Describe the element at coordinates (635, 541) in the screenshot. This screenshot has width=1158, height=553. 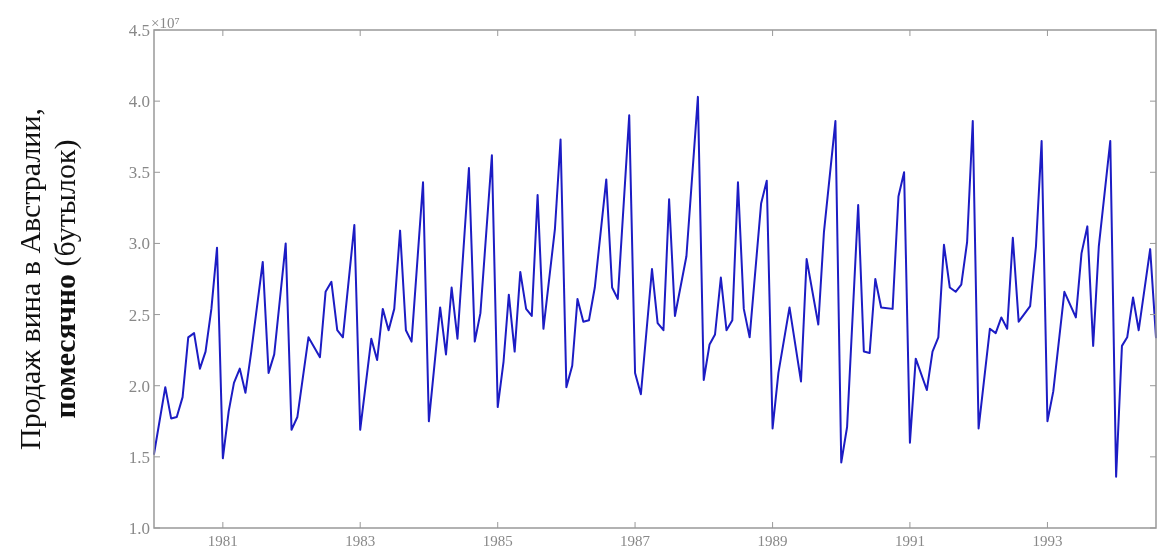
I see `x-tick-label: 1987` at that location.